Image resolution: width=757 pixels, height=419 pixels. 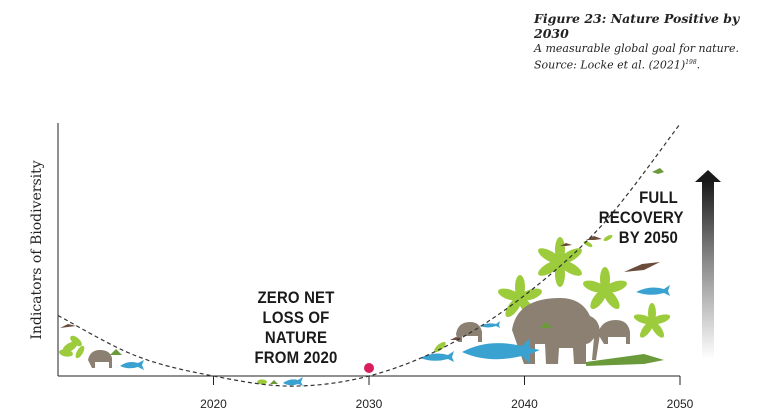 I want to click on zero-net-loss-annotation: ZERO NET LOSS OF NATURE FROM 2020, so click(x=295, y=328).